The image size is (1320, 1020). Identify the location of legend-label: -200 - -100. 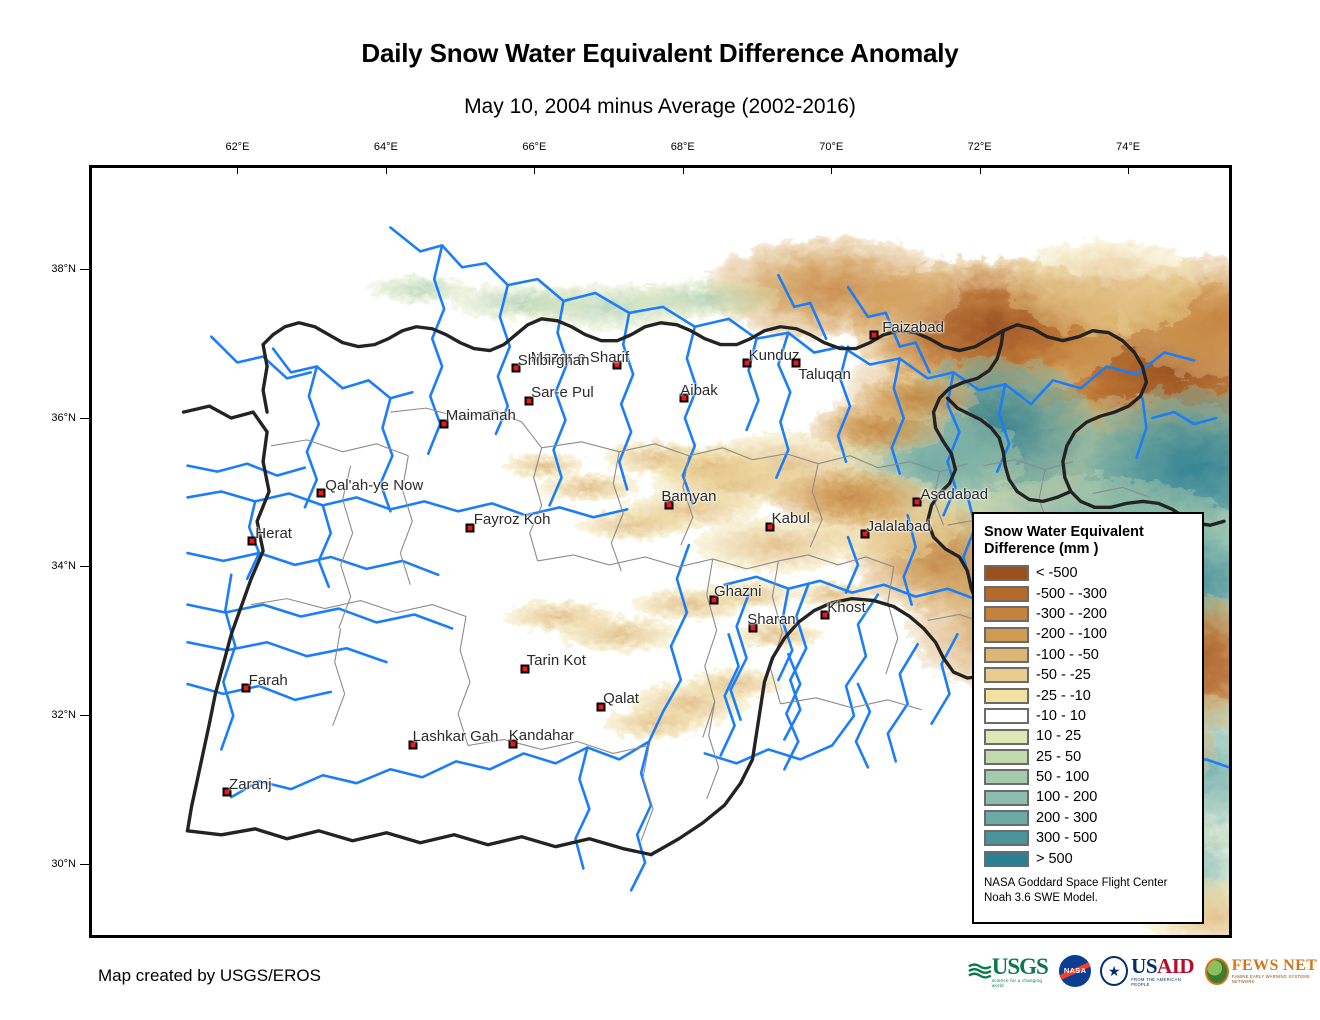
(1071, 634).